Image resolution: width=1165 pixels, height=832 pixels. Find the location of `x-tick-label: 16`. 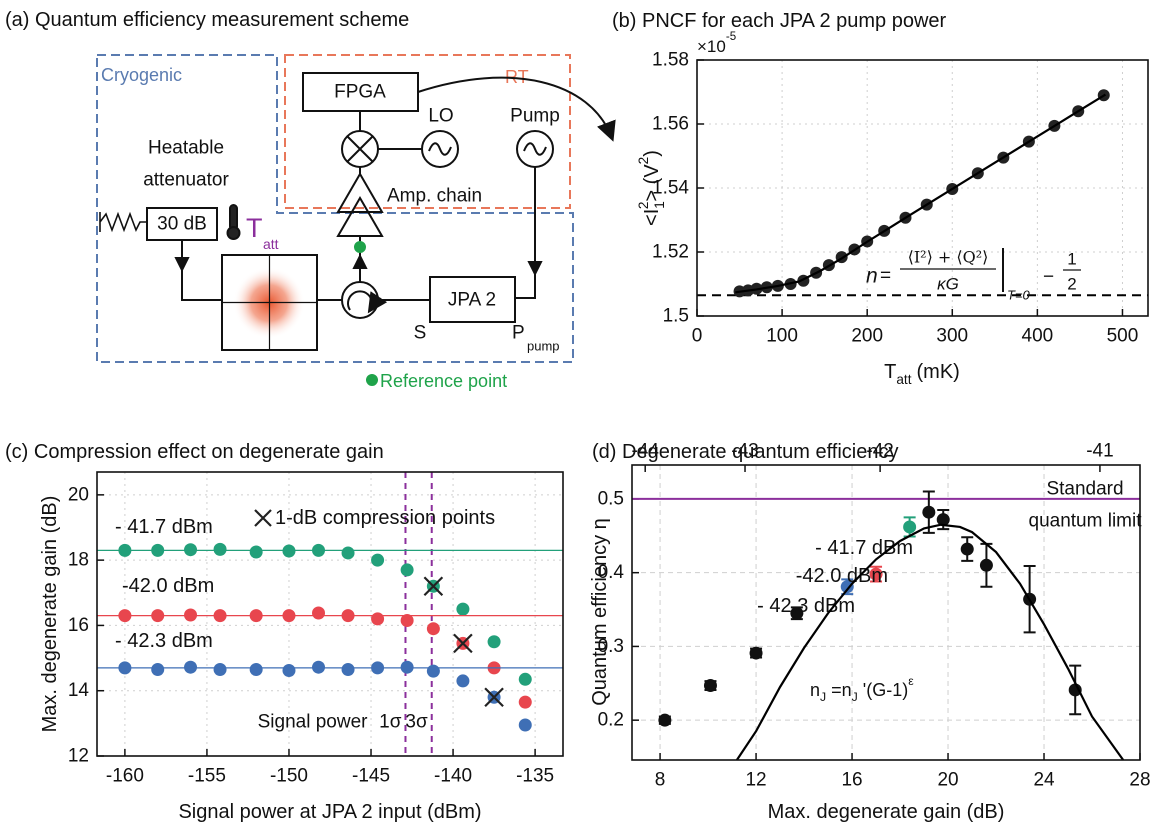

x-tick-label: 16 is located at coordinates (851, 780).